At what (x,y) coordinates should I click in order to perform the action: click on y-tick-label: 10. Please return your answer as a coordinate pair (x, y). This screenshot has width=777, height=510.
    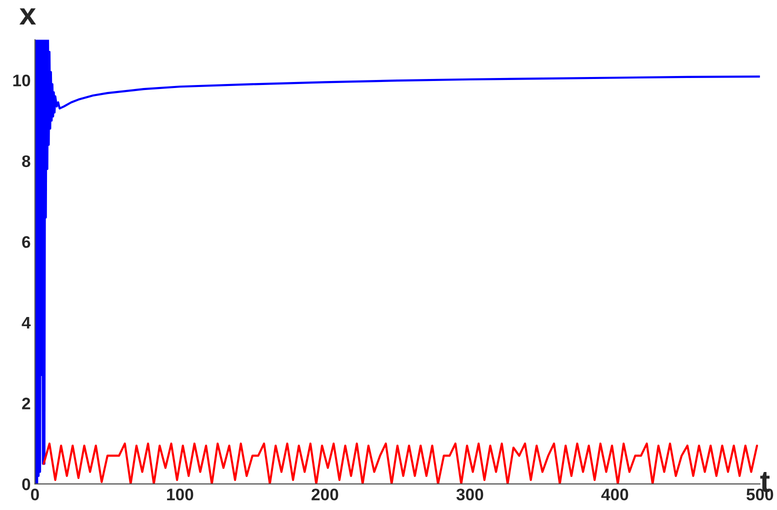
    Looking at the image, I should click on (21, 80).